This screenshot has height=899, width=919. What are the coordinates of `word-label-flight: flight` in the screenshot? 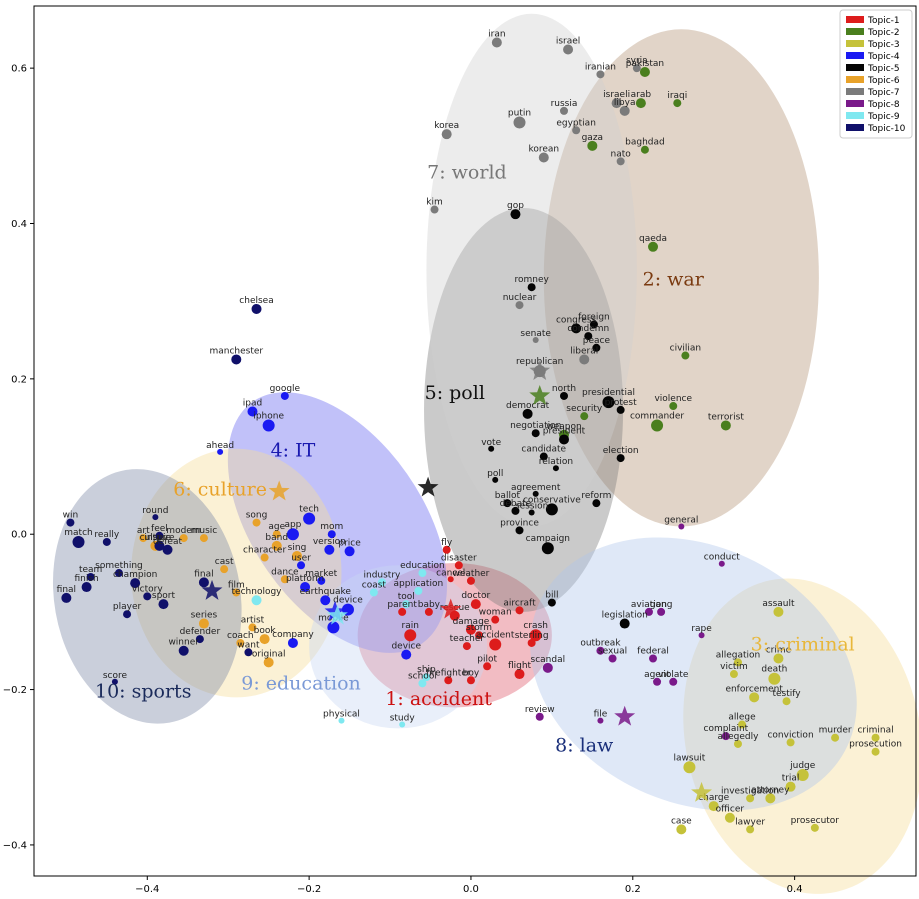 It's located at (520, 666).